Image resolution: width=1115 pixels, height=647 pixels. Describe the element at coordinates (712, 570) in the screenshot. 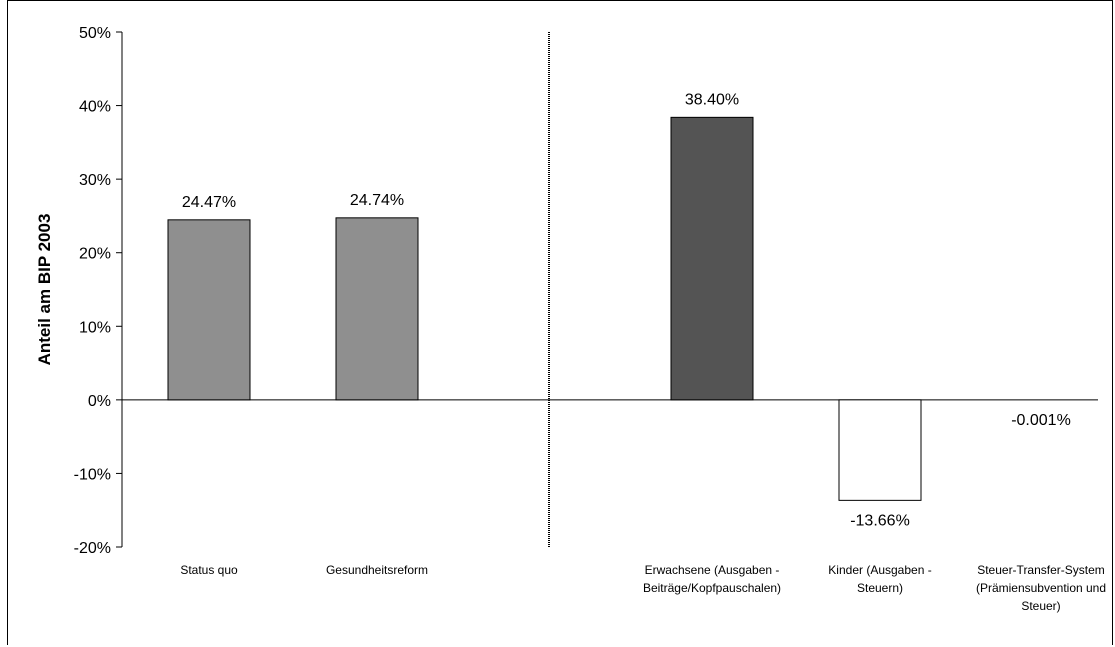

I see `category-label: Erwachsene (Ausgaben -` at that location.